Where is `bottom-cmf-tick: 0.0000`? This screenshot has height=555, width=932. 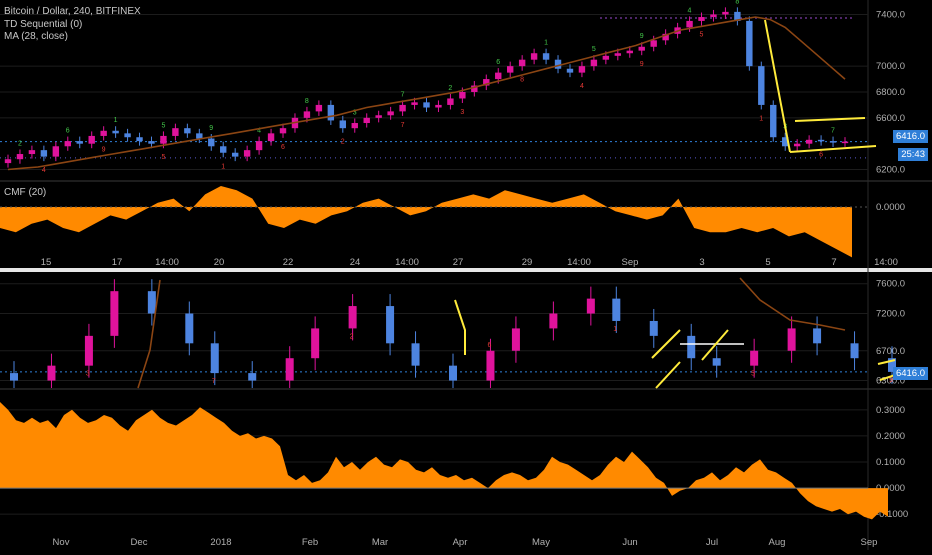 bottom-cmf-tick: 0.0000 is located at coordinates (890, 488).